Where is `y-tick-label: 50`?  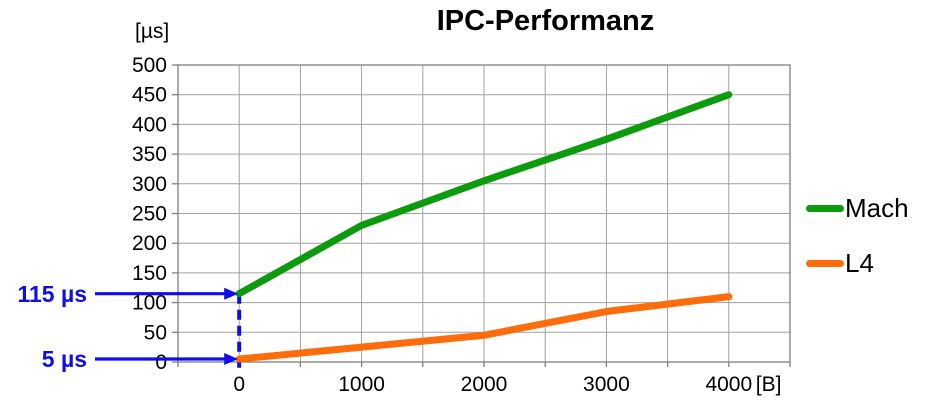
y-tick-label: 50 is located at coordinates (155, 332).